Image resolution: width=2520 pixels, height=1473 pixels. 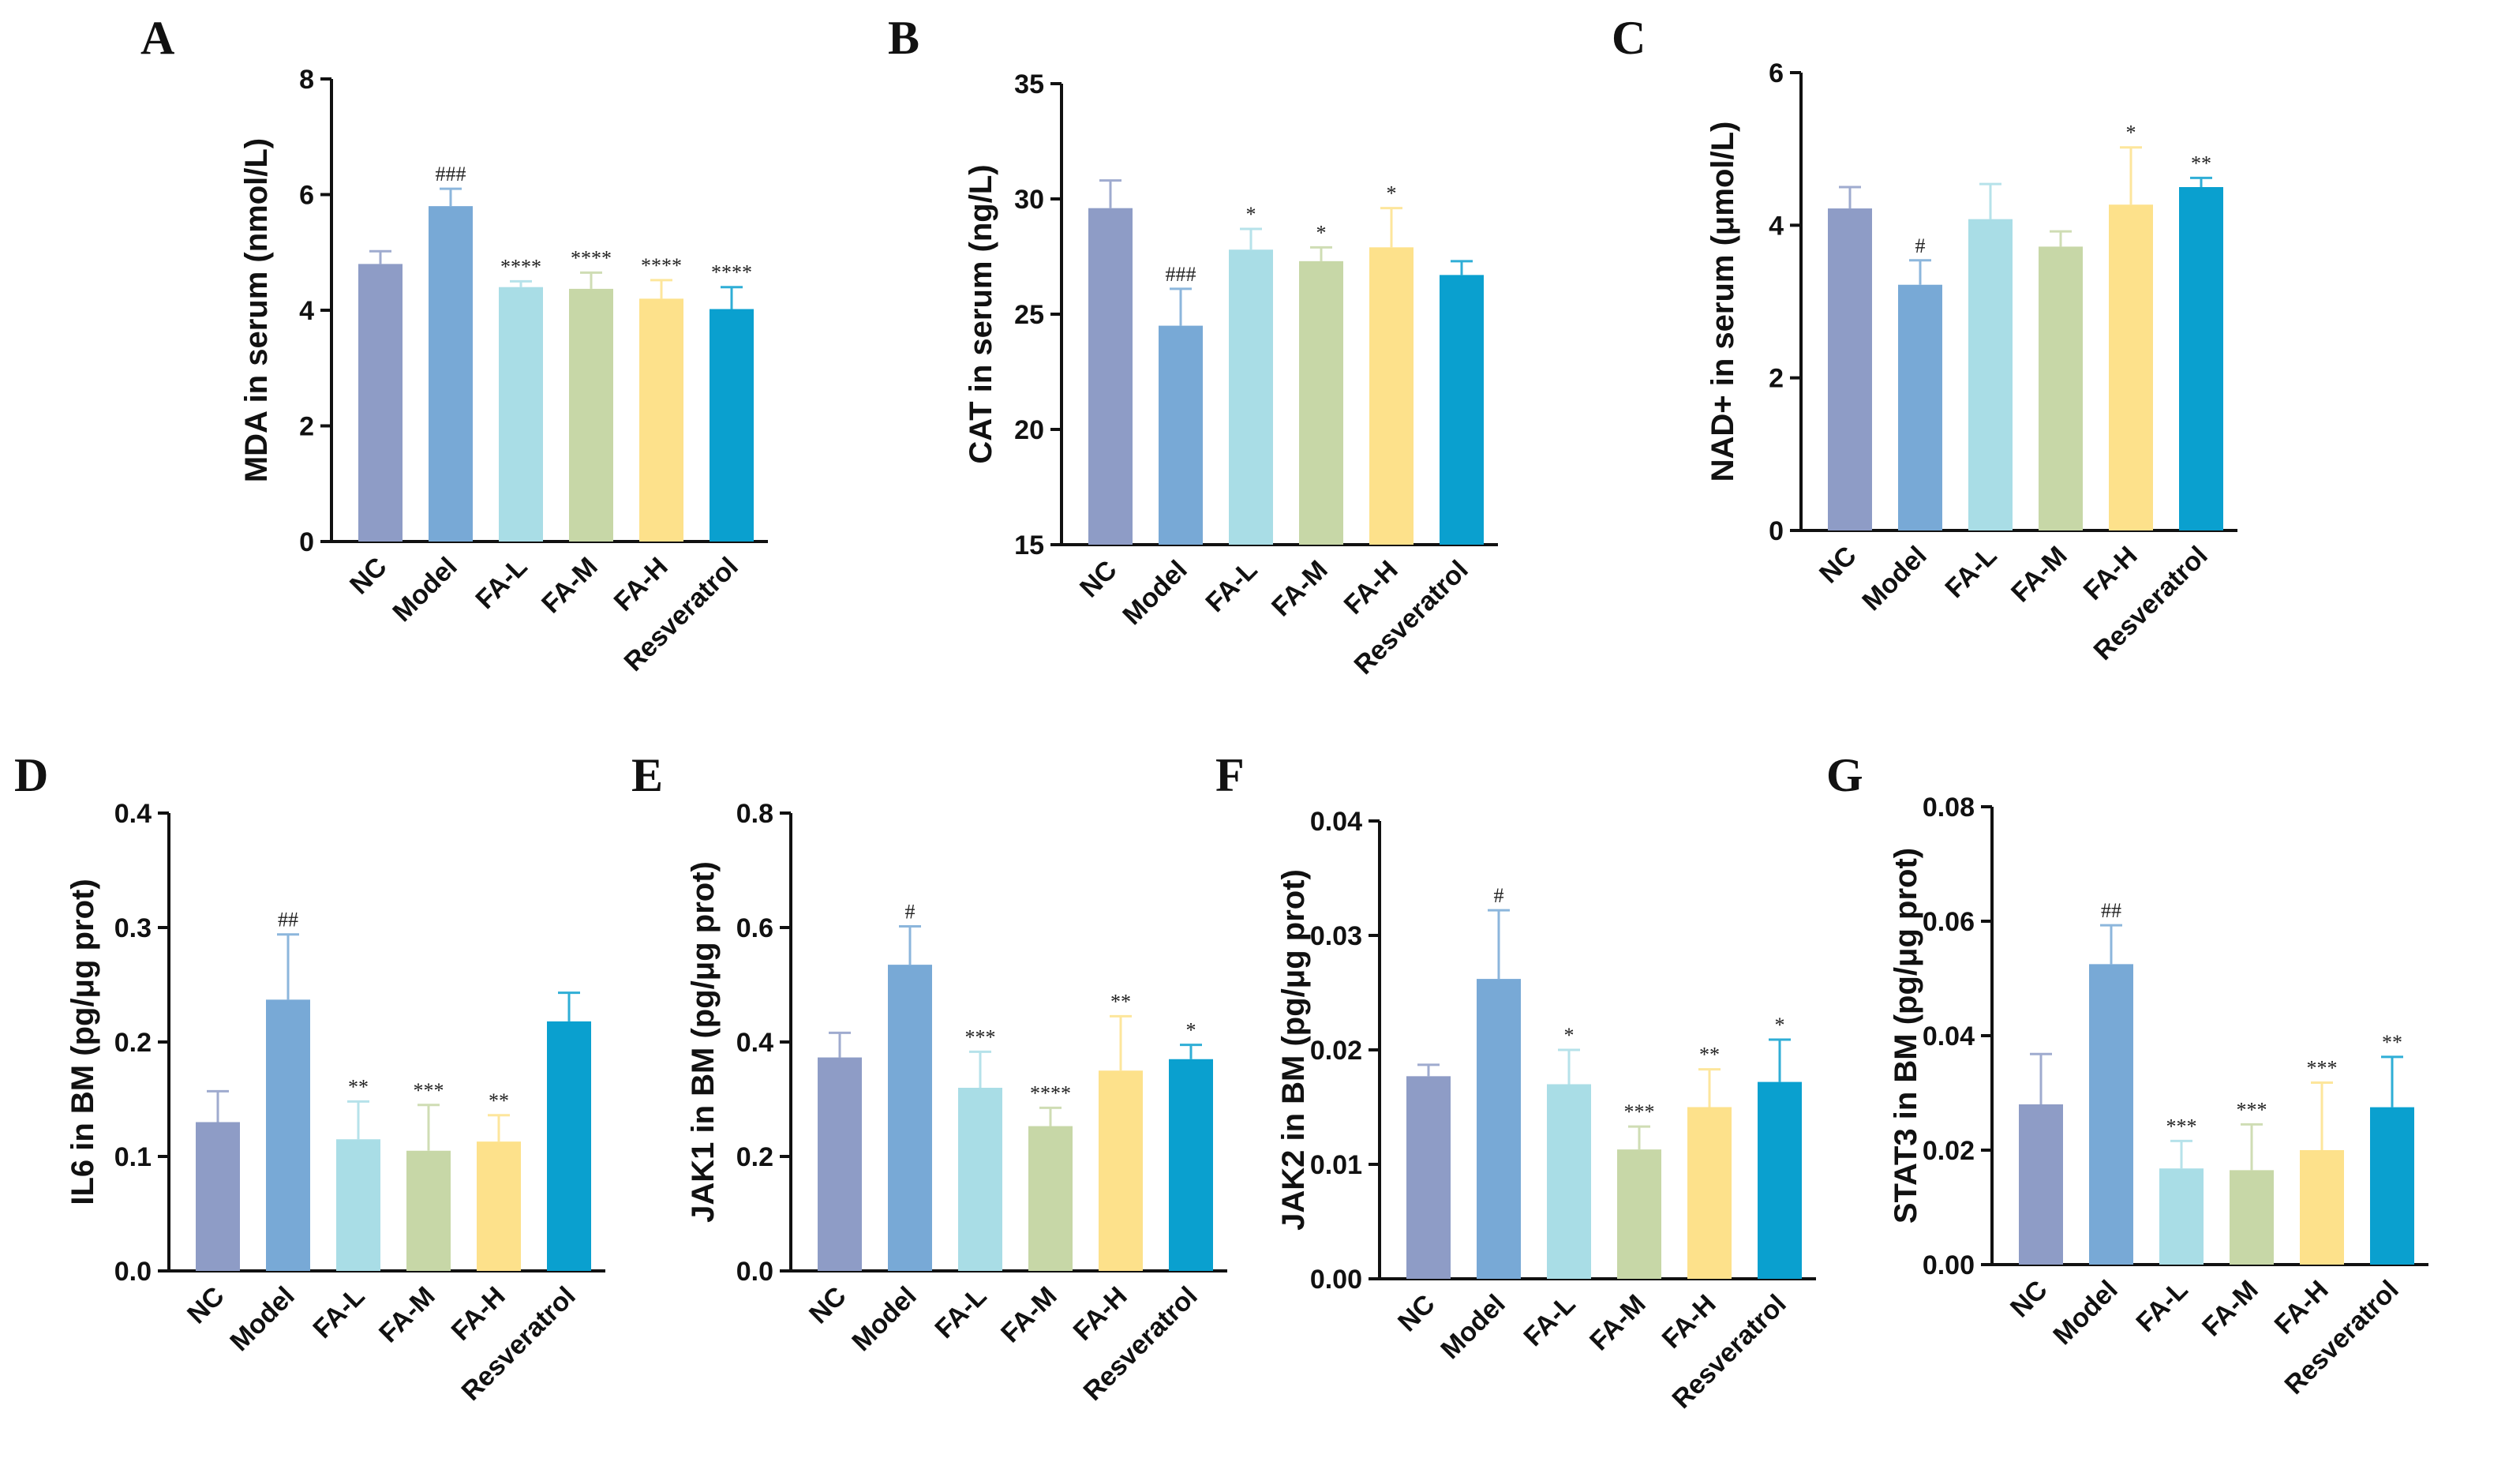 I want to click on y-tick-label: 0.04, so click(x=1336, y=822).